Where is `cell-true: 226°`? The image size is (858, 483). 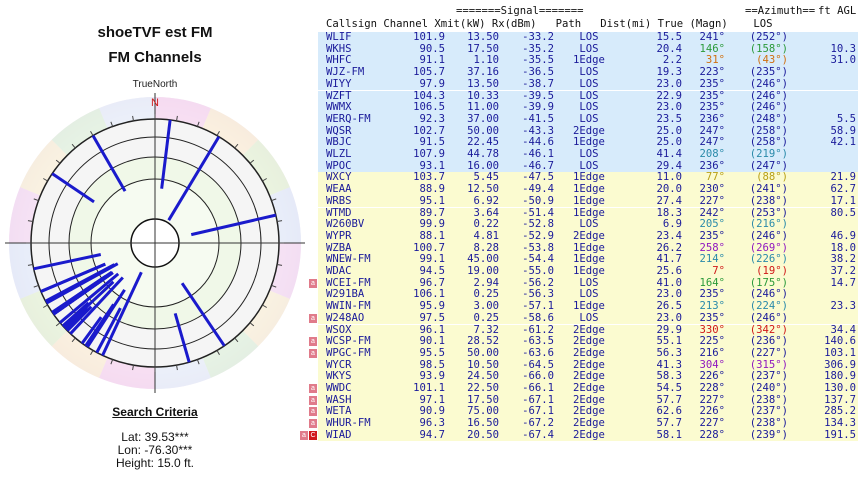
cell-true: 226° is located at coordinates (712, 376).